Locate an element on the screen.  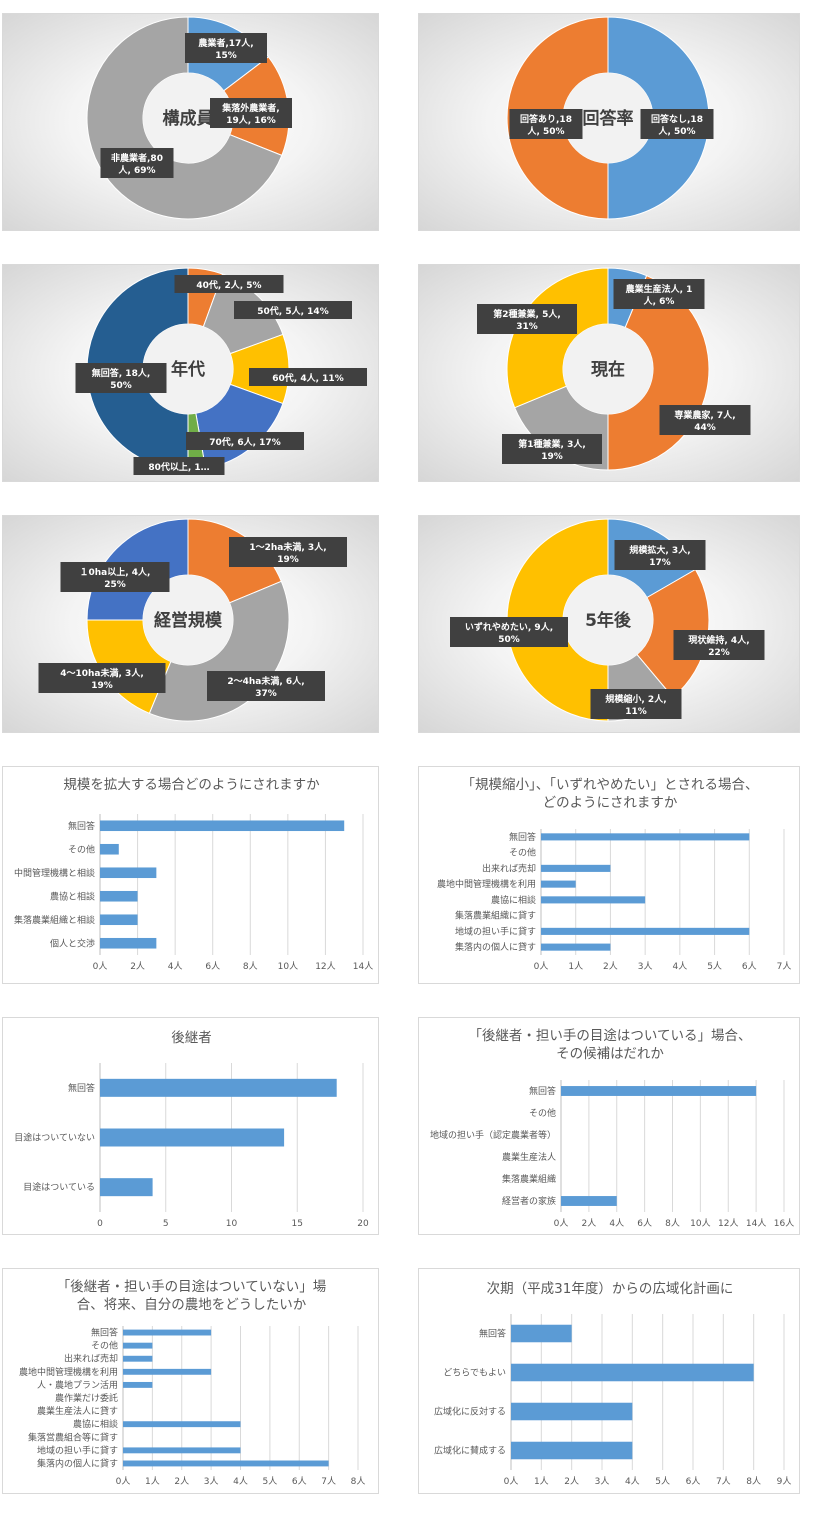
x-tick-label: 10人 is located at coordinates (700, 1223).